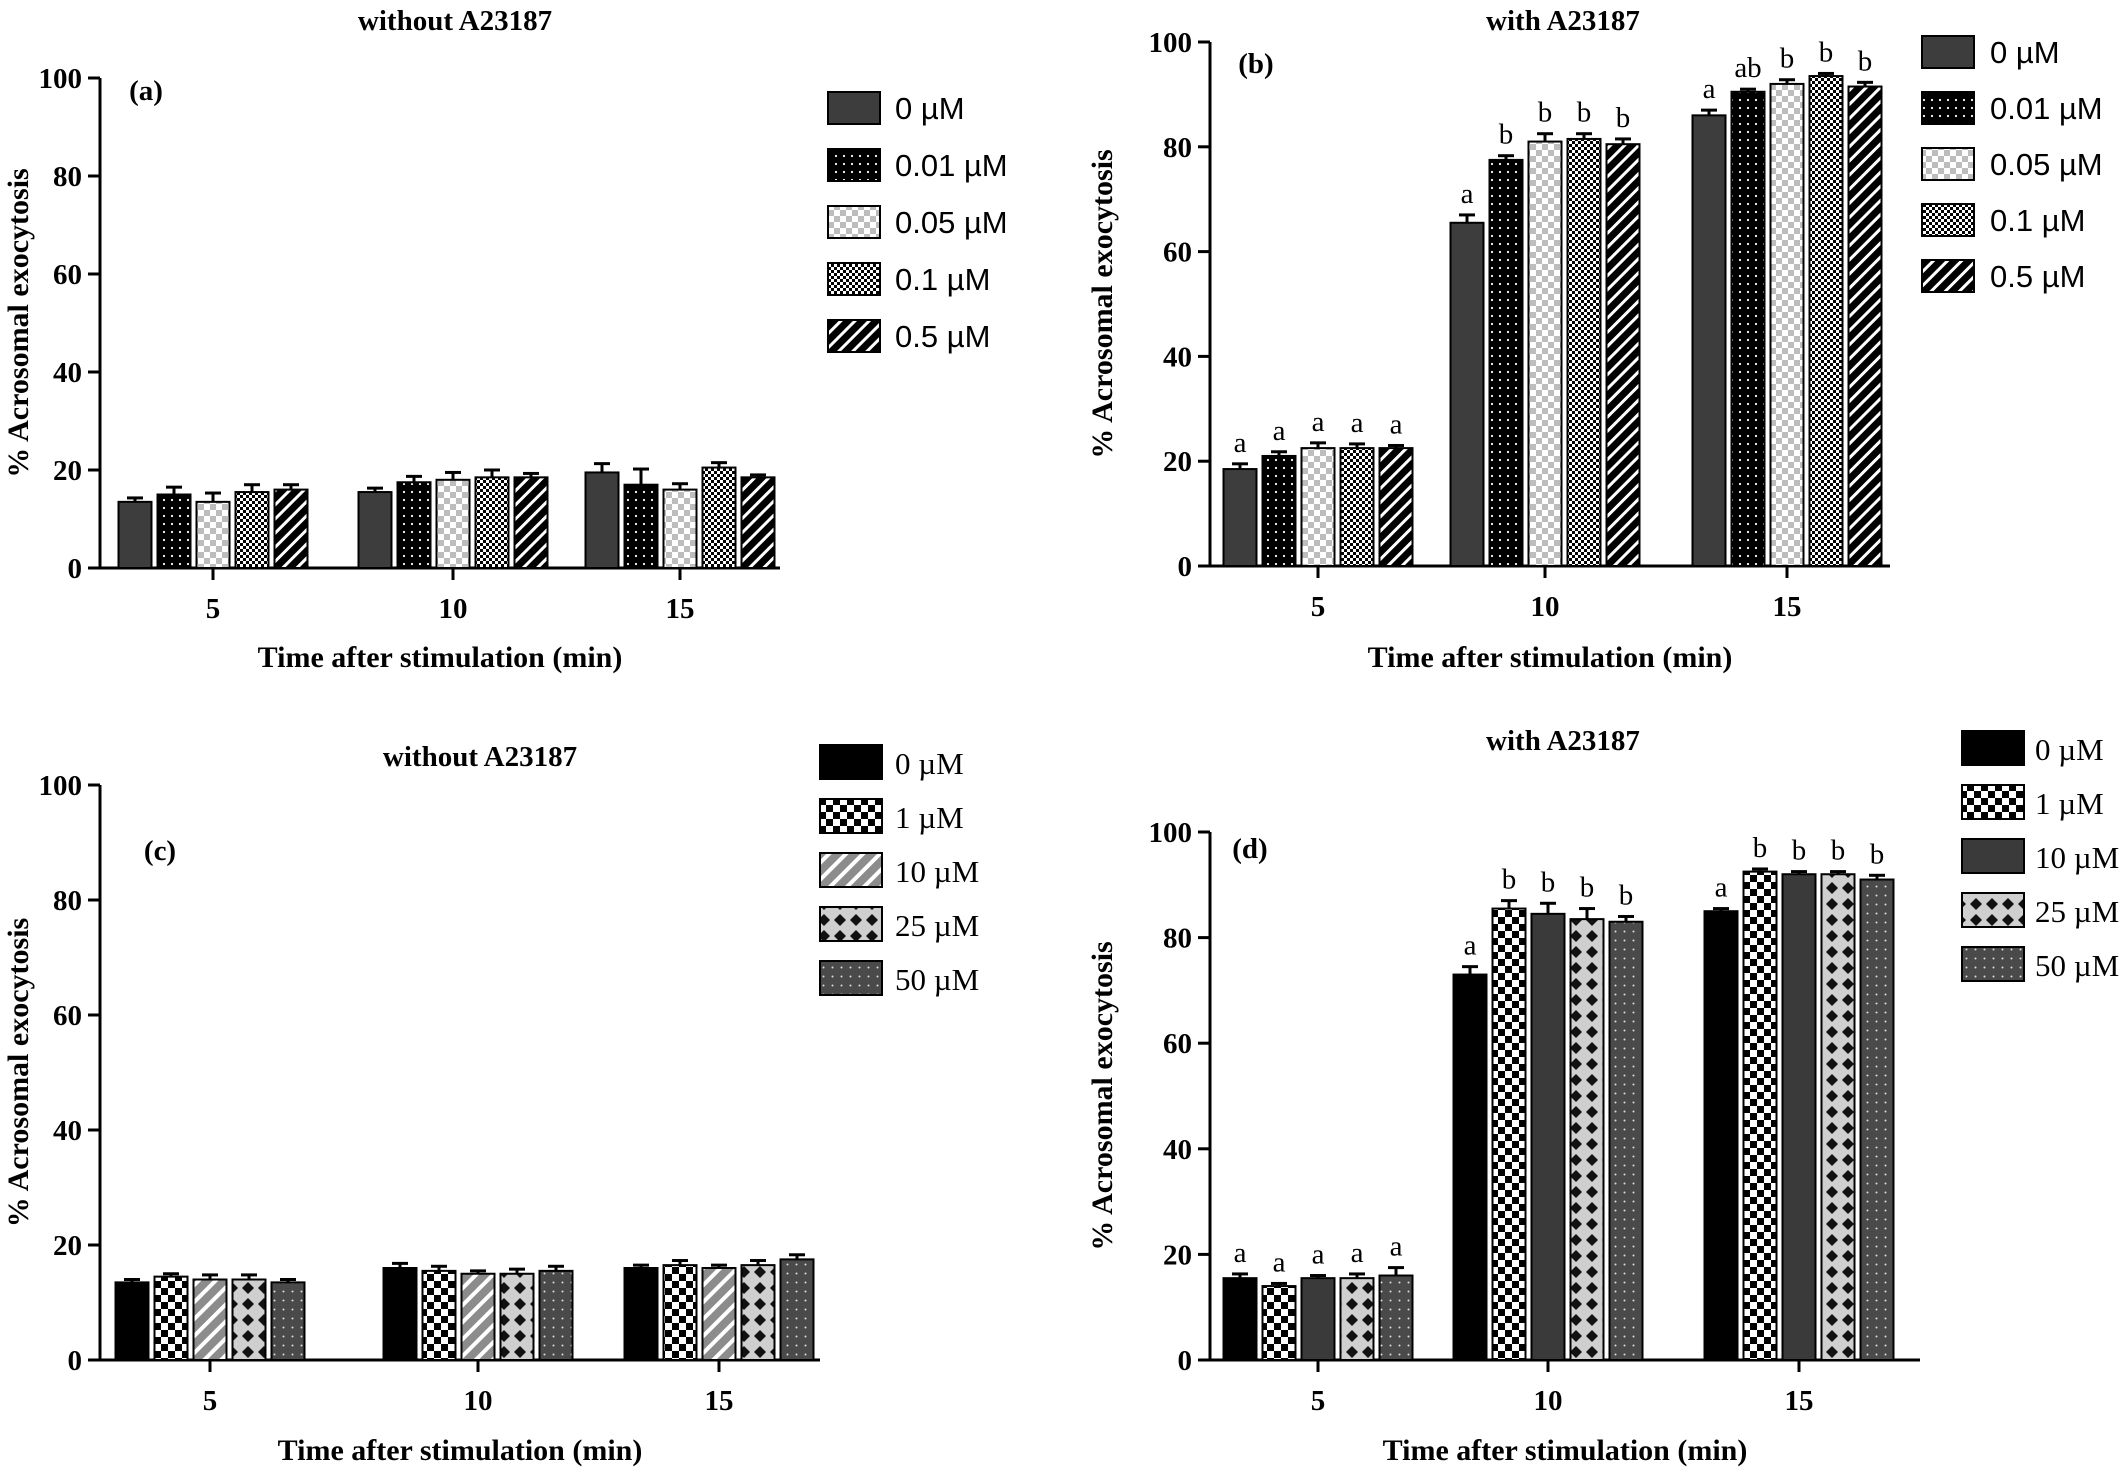 The height and width of the screenshot is (1477, 2128). I want to click on panel-label: (b), so click(1255, 64).